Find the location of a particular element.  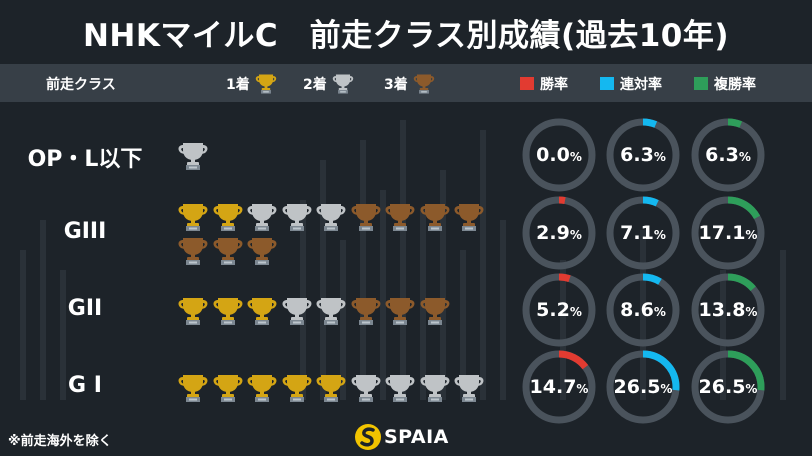

legend-third-label: 3着 is located at coordinates (396, 85).